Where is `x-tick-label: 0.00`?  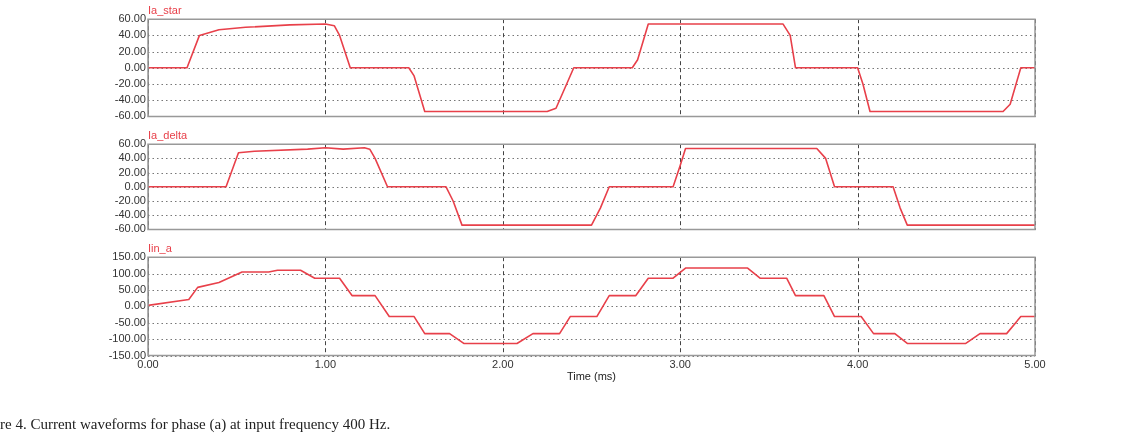
x-tick-label: 0.00 is located at coordinates (148, 364).